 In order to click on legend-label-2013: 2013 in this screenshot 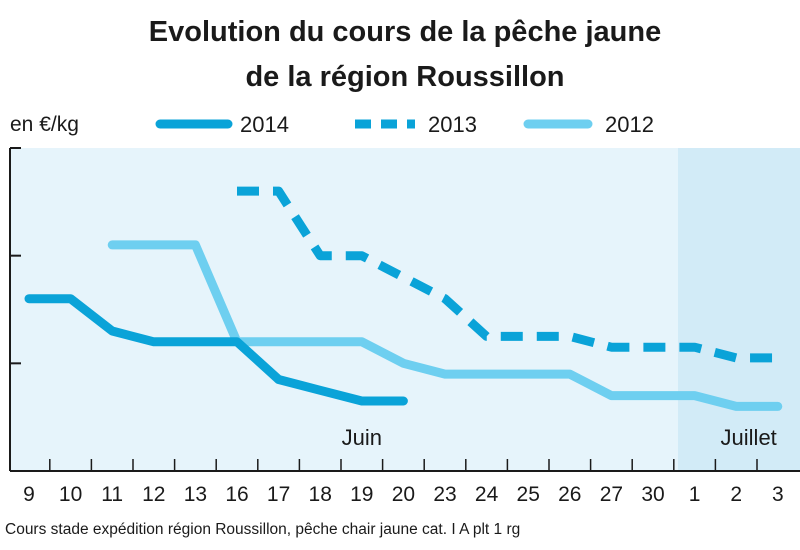, I will do `click(452, 124)`.